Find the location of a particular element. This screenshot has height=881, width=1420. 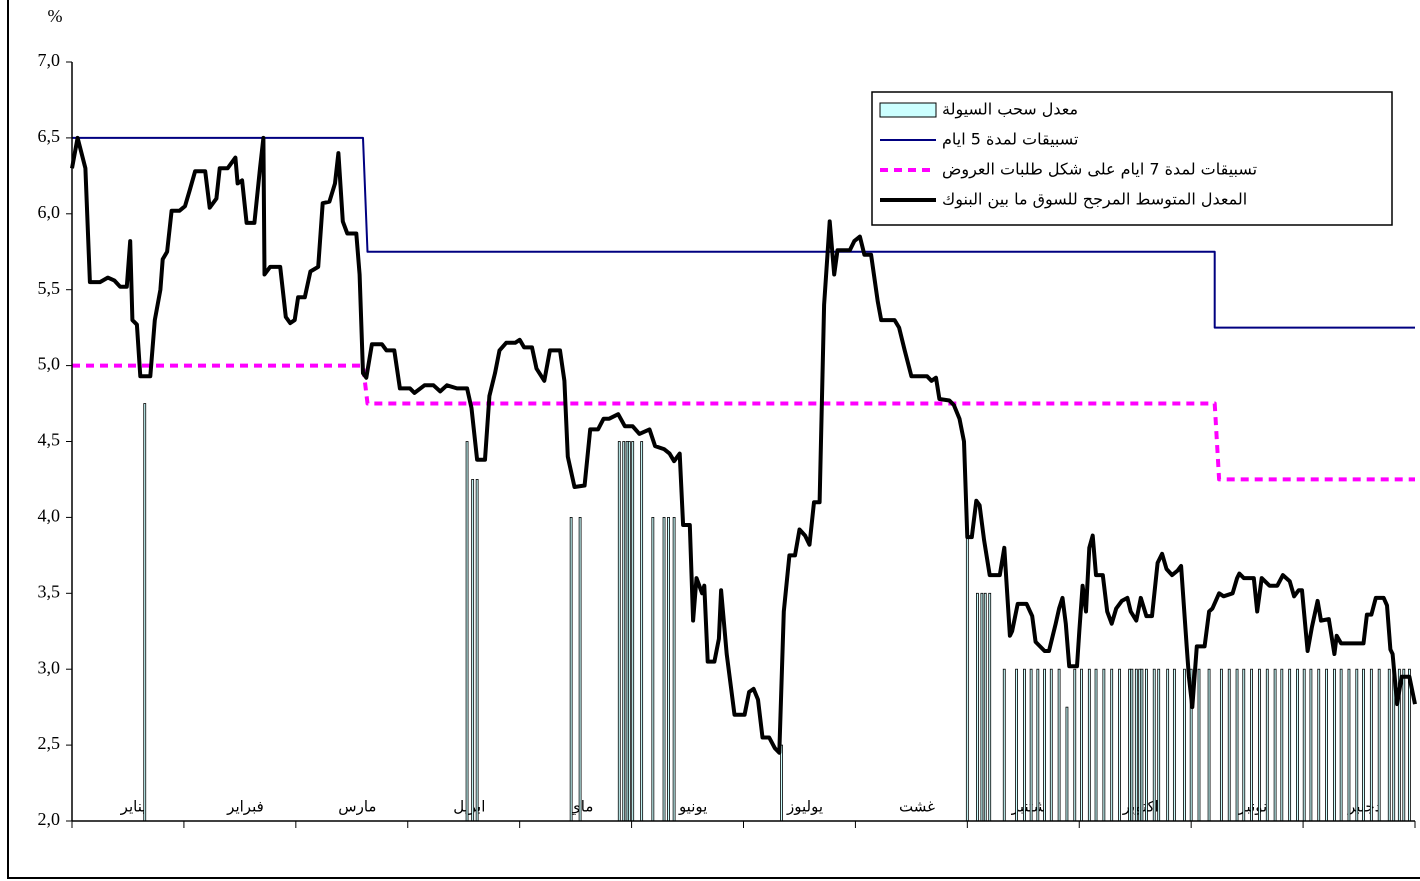

x-tick-label: مارس is located at coordinates (357, 807).